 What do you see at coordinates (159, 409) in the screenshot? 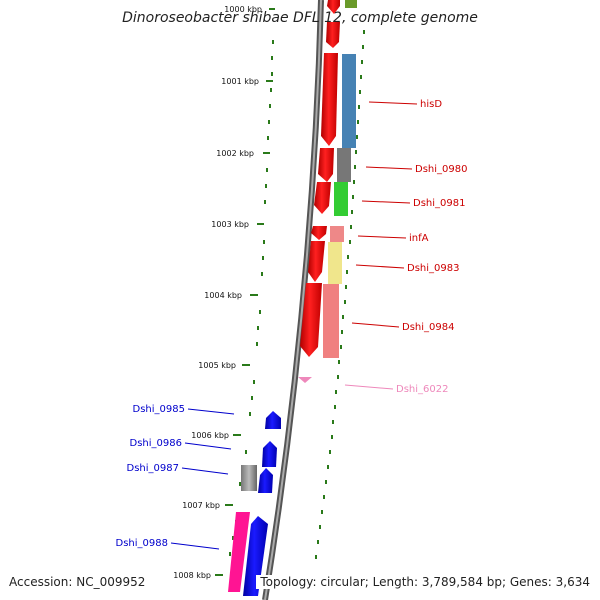
I see `gene-label-dshi-0985: Dshi_0985` at bounding box center [159, 409].